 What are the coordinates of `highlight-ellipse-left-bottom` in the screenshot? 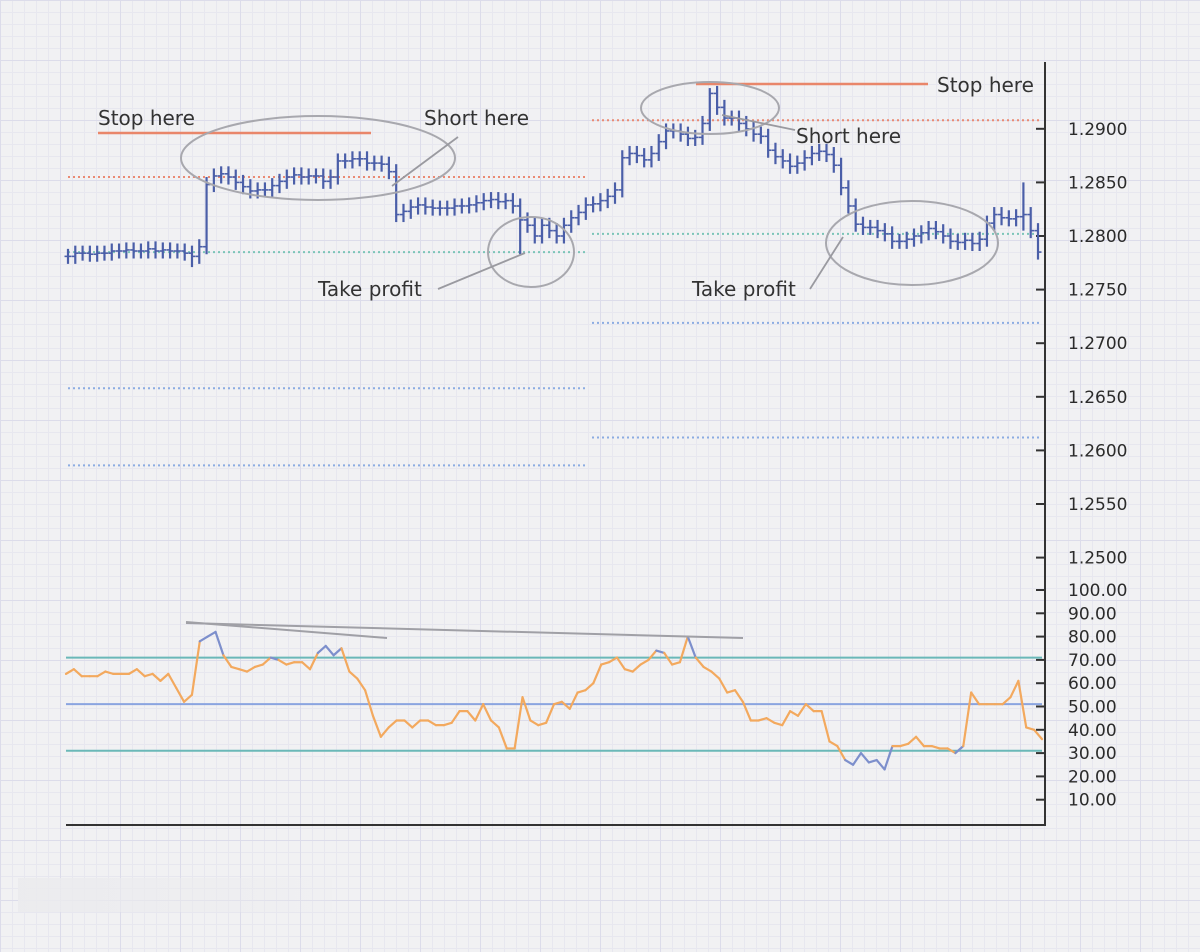 It's located at (531, 252).